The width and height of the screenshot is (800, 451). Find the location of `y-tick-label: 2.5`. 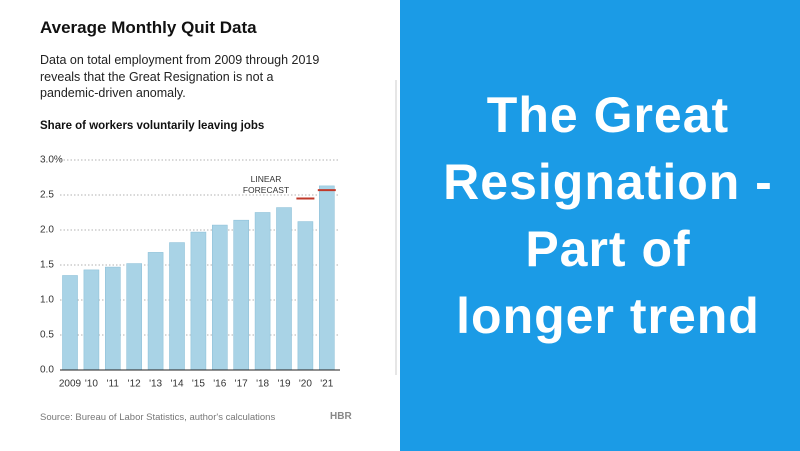

y-tick-label: 2.5 is located at coordinates (47, 195).